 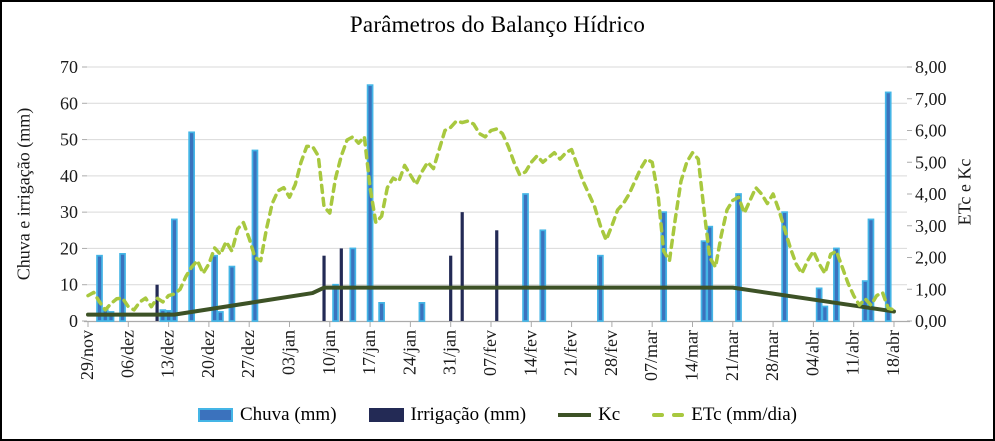 What do you see at coordinates (73, 321) in the screenshot?
I see `left-axis-tick-label: 0` at bounding box center [73, 321].